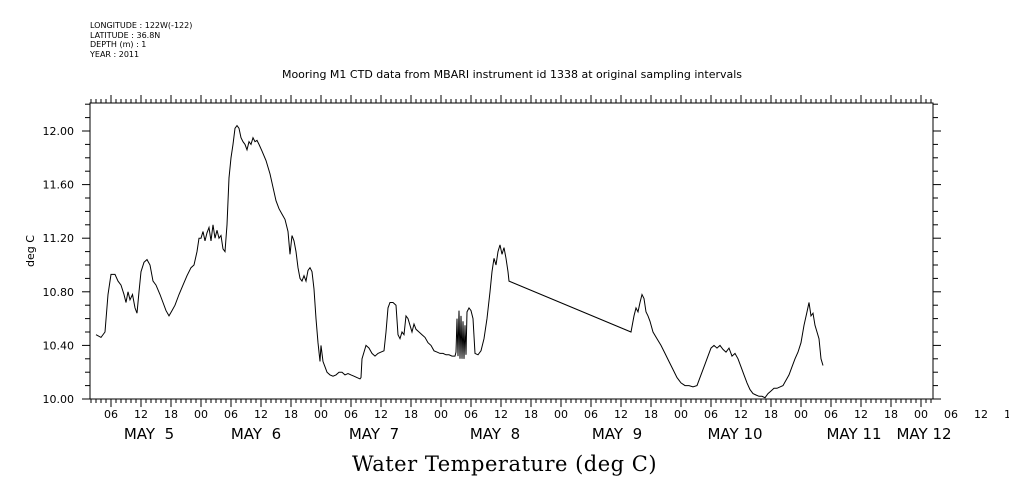 The image size is (1009, 504). What do you see at coordinates (504, 464) in the screenshot?
I see `footer-title: Water Temperature (deg C)` at bounding box center [504, 464].